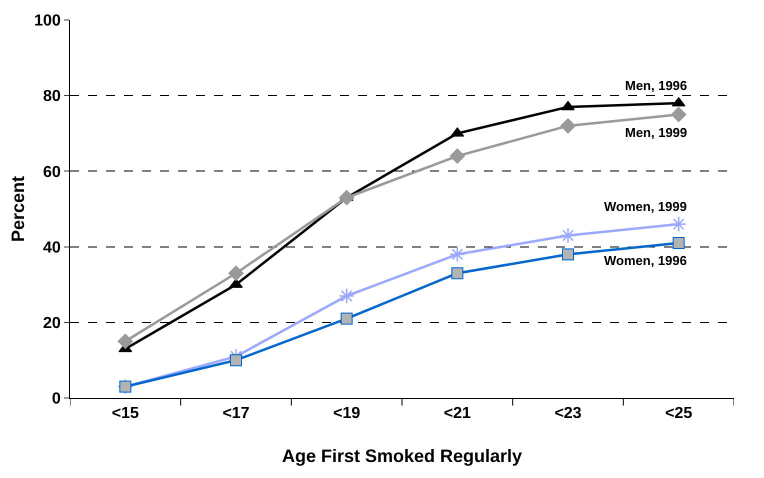  I want to click on y-axis-title: Percent, so click(18, 209).